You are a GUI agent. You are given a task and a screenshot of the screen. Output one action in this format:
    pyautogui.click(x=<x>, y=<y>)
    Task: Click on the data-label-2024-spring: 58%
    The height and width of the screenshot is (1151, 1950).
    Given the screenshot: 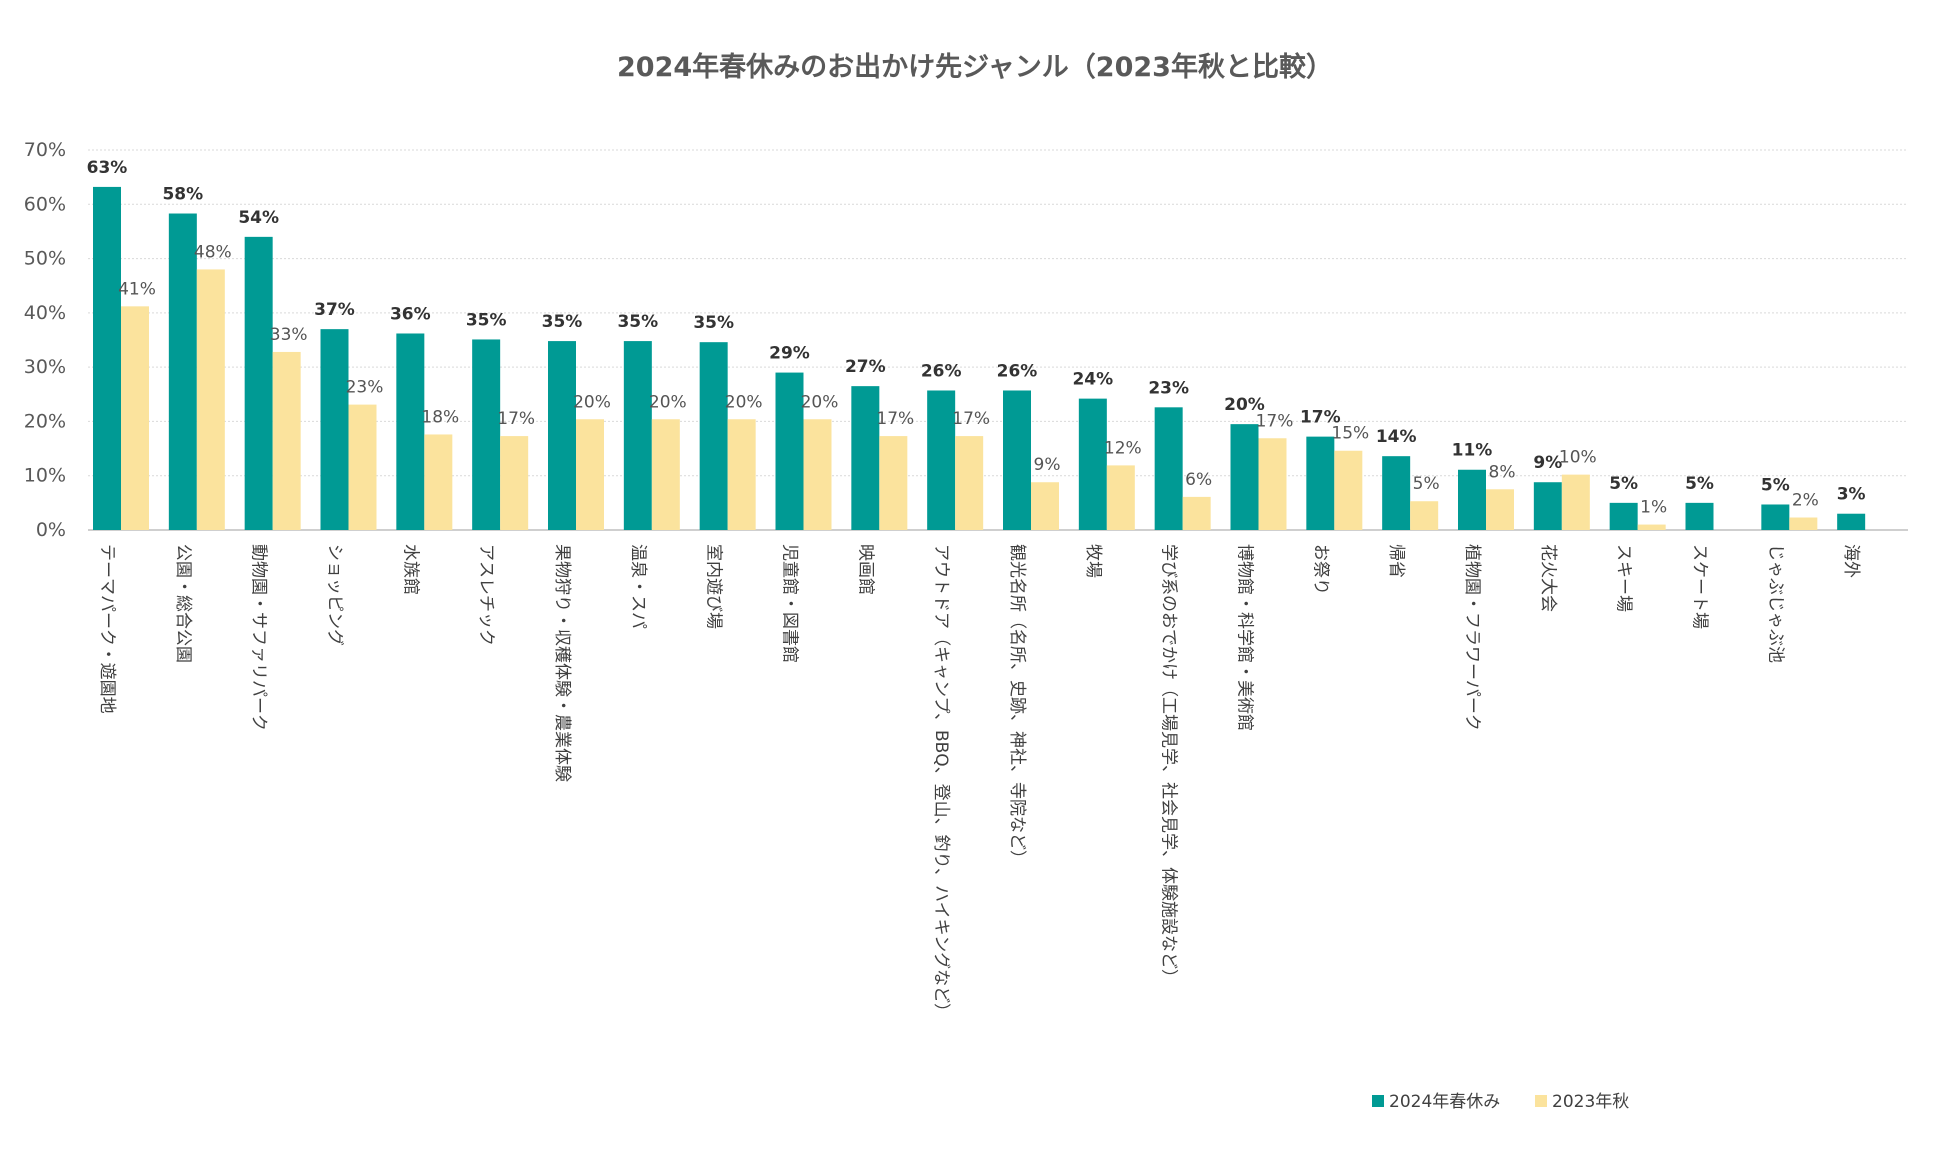 What is the action you would take?
    pyautogui.click(x=182, y=195)
    